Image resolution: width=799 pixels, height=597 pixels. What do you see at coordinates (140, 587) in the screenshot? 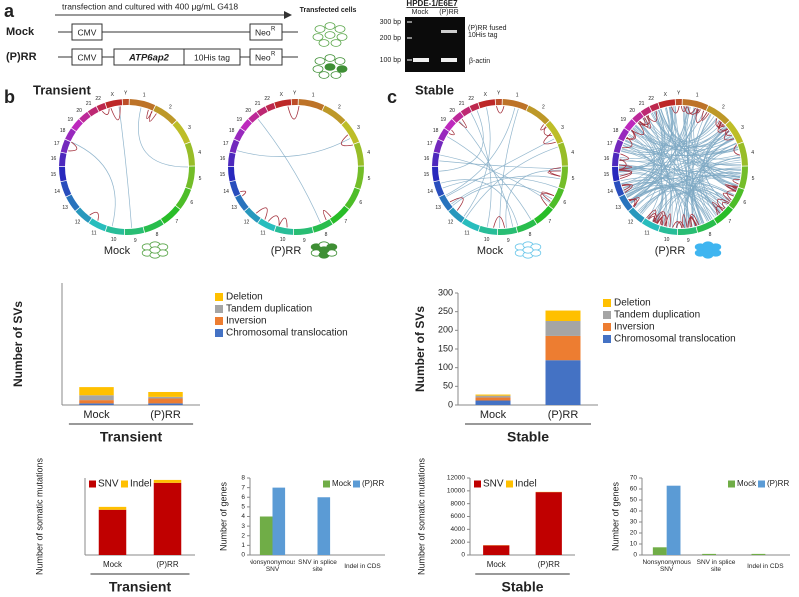
I see `x-axis-label: Transient` at bounding box center [140, 587].